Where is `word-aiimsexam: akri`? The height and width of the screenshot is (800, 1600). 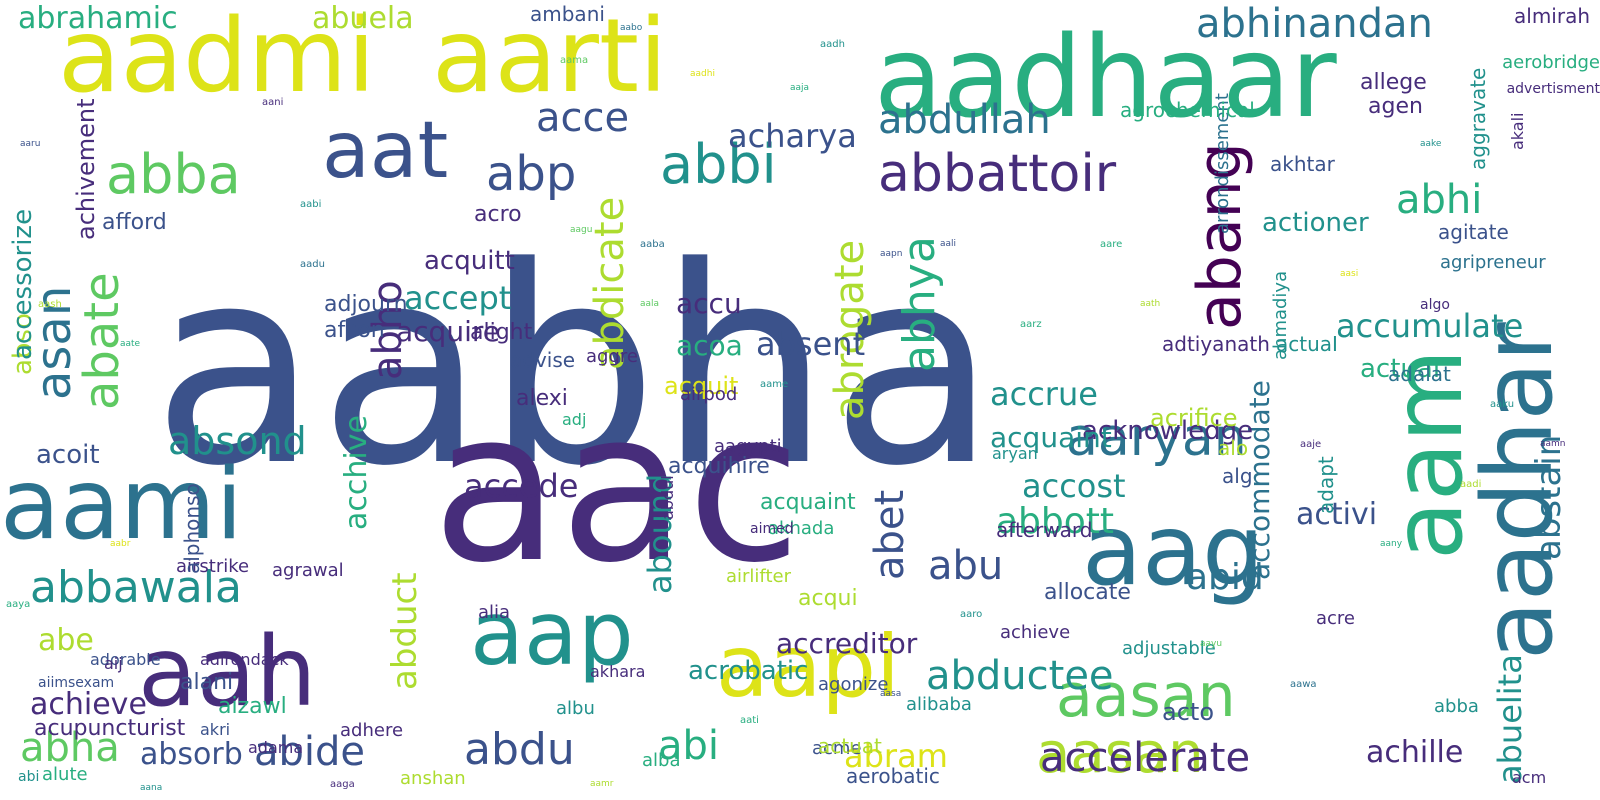 word-aiimsexam: akri is located at coordinates (215, 729).